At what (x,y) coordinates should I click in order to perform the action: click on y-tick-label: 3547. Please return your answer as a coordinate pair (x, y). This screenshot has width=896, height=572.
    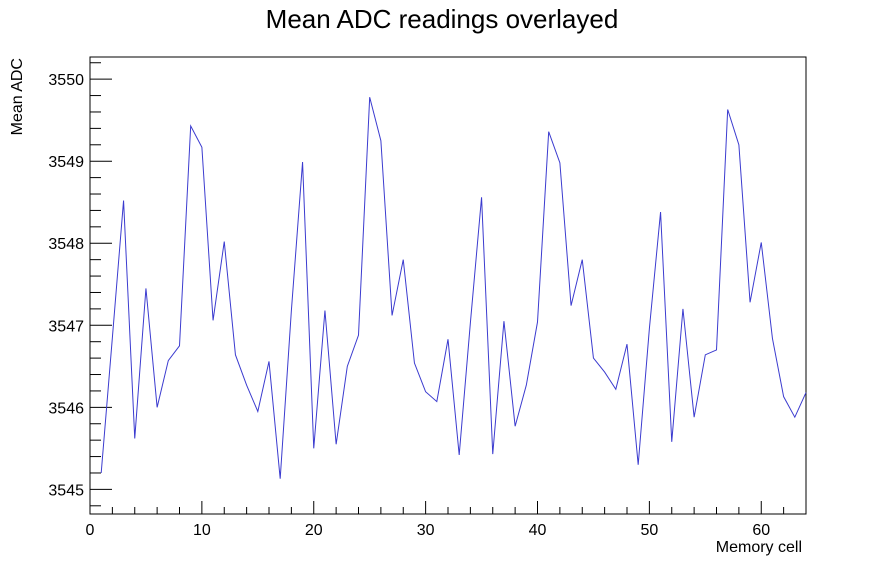
    Looking at the image, I should click on (66, 326).